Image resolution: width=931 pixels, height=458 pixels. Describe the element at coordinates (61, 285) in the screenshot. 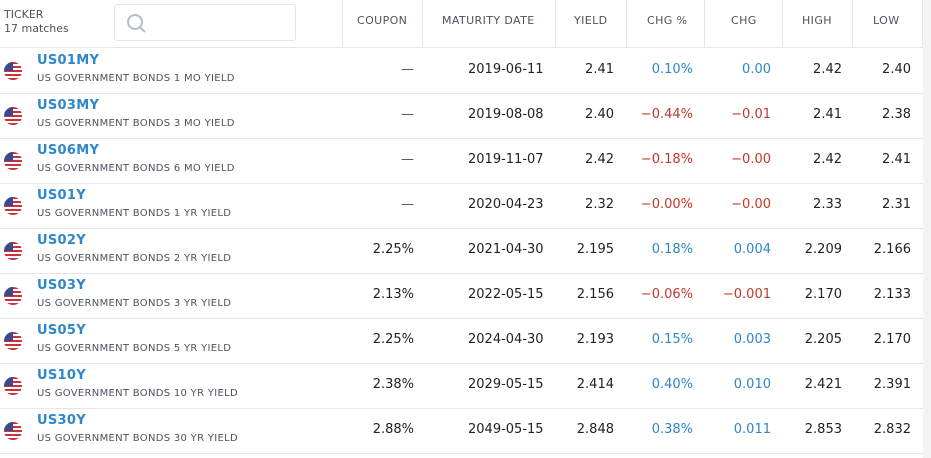

I see `ticker-symbol-link: US03Y` at that location.